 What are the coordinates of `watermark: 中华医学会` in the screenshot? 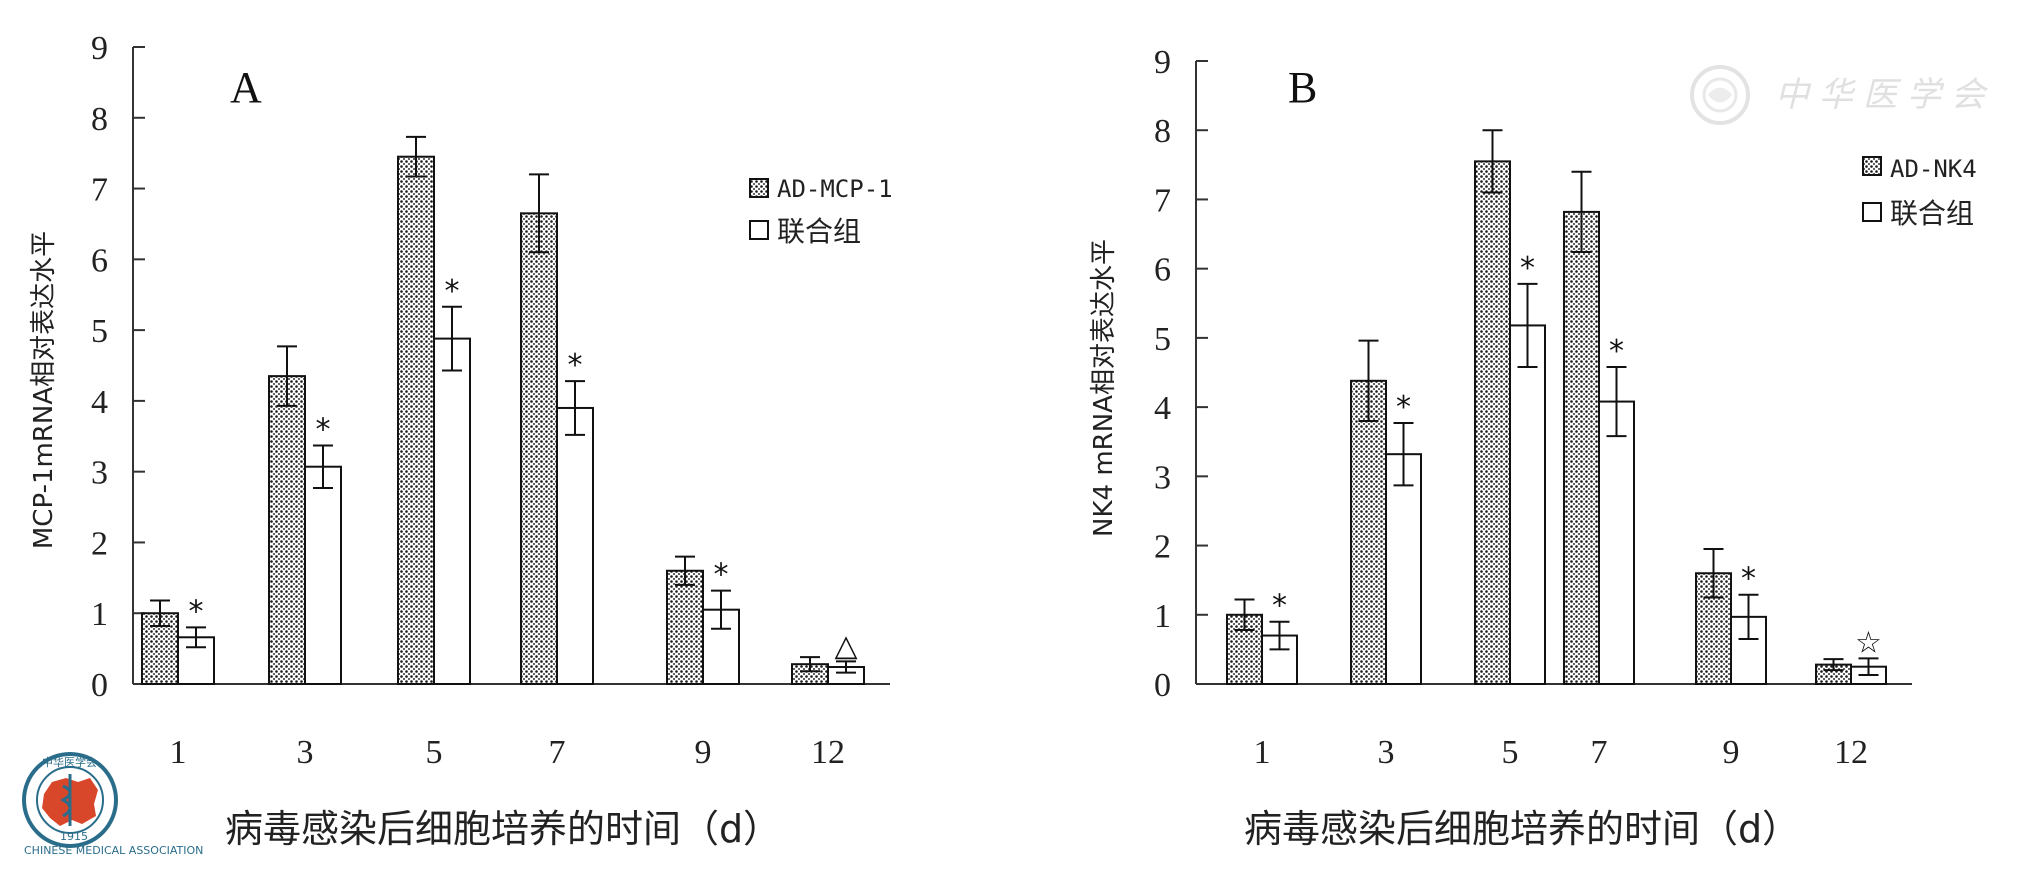 It's located at (1837, 95).